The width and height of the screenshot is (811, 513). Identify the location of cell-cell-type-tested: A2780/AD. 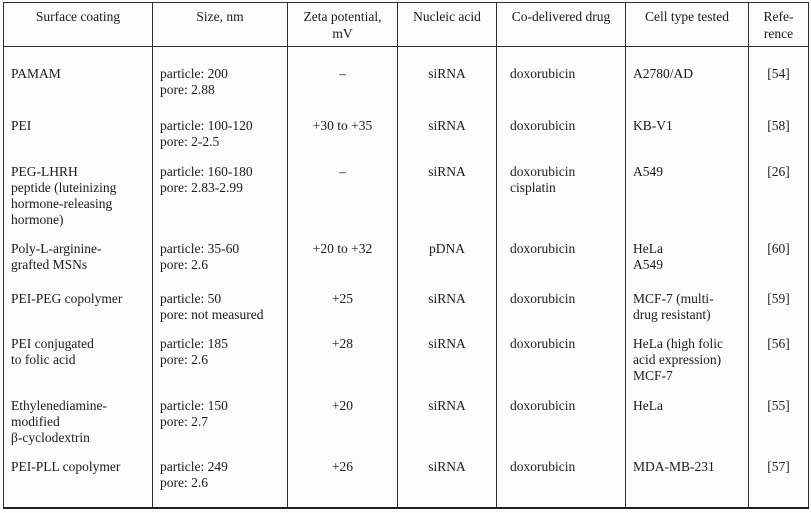
(687, 76).